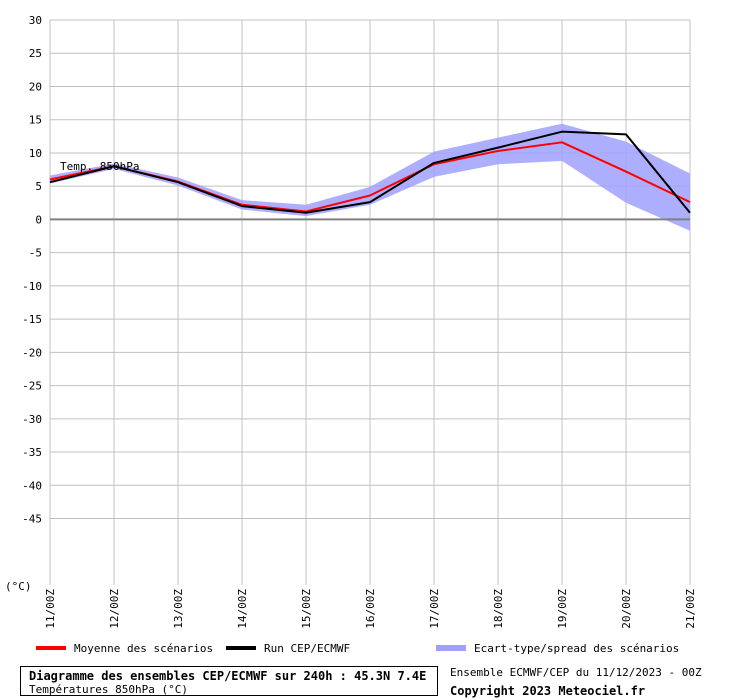 This screenshot has width=740, height=700. Describe the element at coordinates (562, 609) in the screenshot. I see `x-tick-label: 19/00Z` at that location.